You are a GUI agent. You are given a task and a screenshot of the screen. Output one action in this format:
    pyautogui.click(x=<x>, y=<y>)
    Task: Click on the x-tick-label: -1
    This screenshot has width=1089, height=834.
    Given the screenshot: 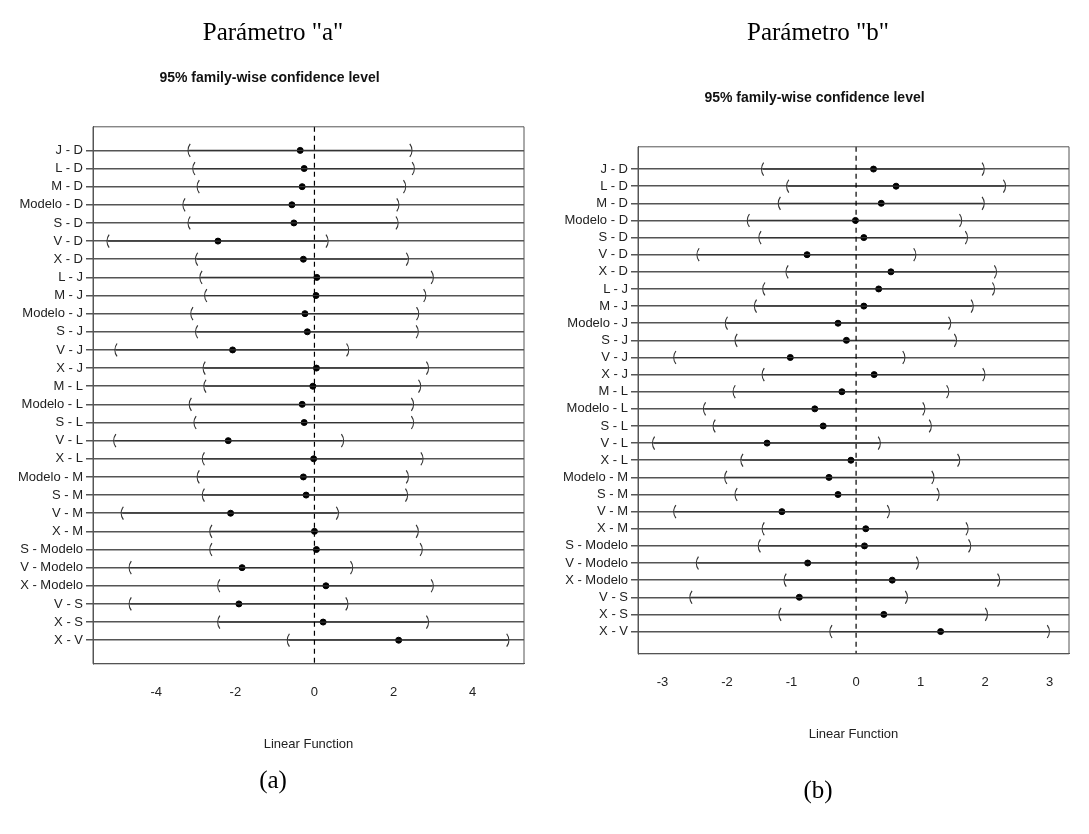 What is the action you would take?
    pyautogui.click(x=791, y=682)
    